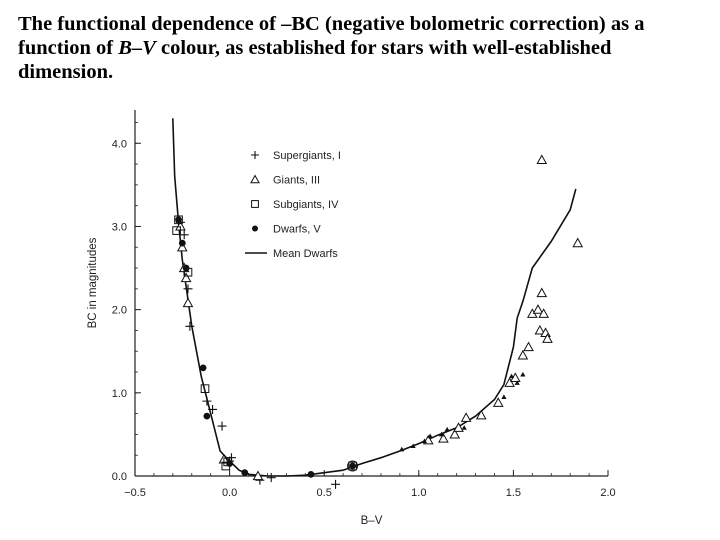  I want to click on legend-giants-iii-marker, so click(255, 179).